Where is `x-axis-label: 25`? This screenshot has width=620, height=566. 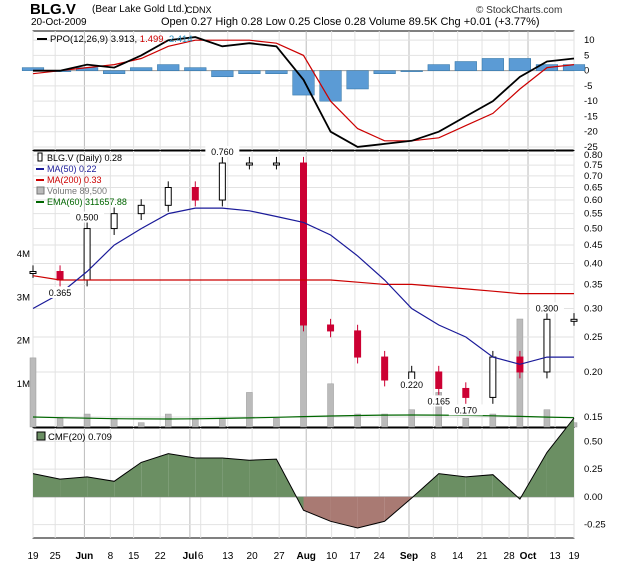
x-axis-label: 25 is located at coordinates (56, 556).